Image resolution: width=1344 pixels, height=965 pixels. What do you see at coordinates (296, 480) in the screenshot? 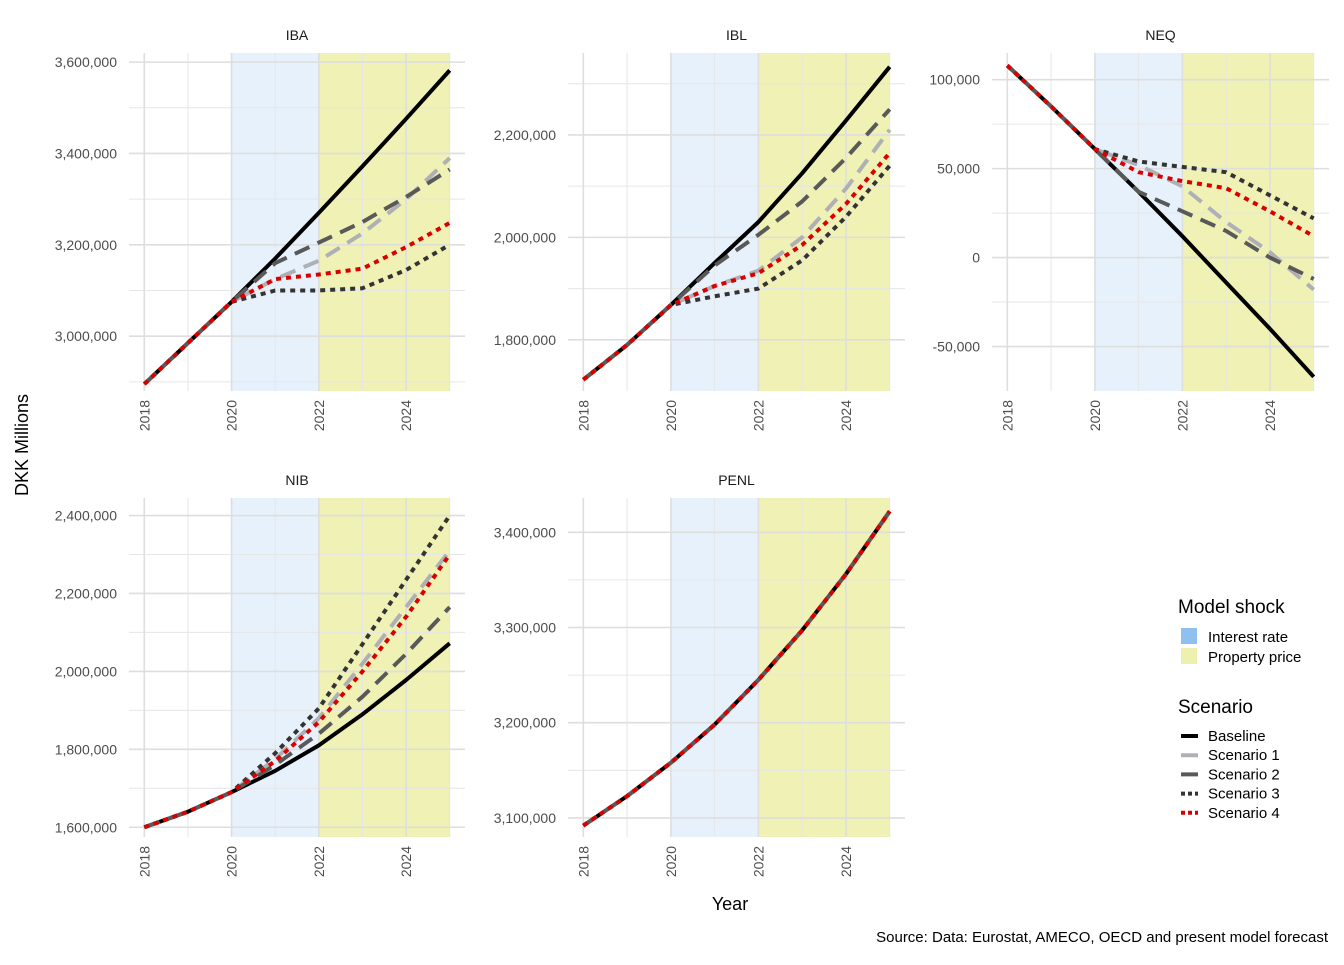
I see `panel-title-nib: NIB` at bounding box center [296, 480].